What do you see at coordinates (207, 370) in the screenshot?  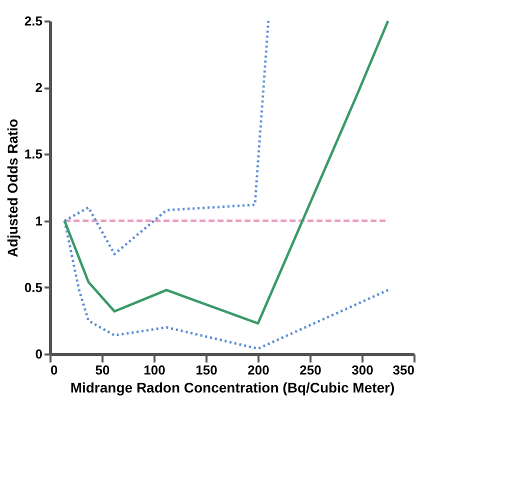 I see `x-tick-label: 150` at bounding box center [207, 370].